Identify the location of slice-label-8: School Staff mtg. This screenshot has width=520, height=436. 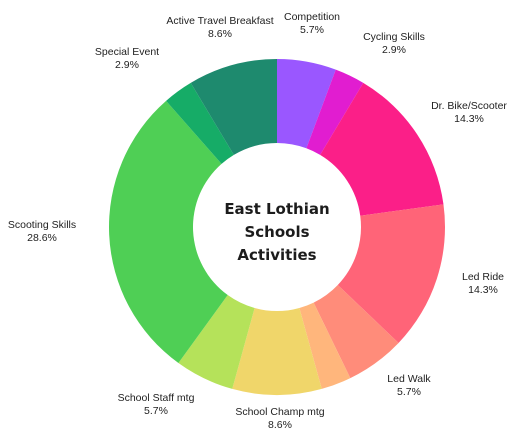
(156, 398).